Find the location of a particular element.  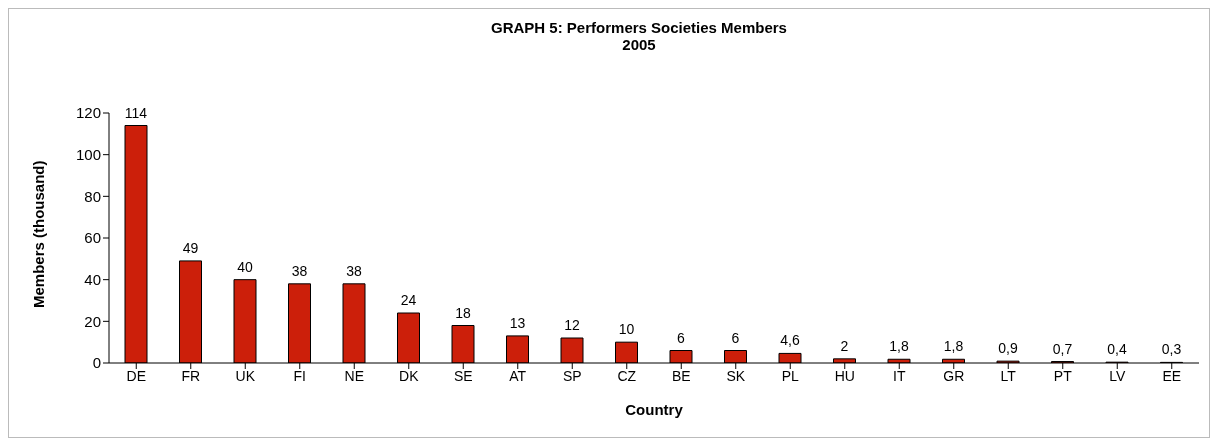

y-tick-label: 120 is located at coordinates (88, 113).